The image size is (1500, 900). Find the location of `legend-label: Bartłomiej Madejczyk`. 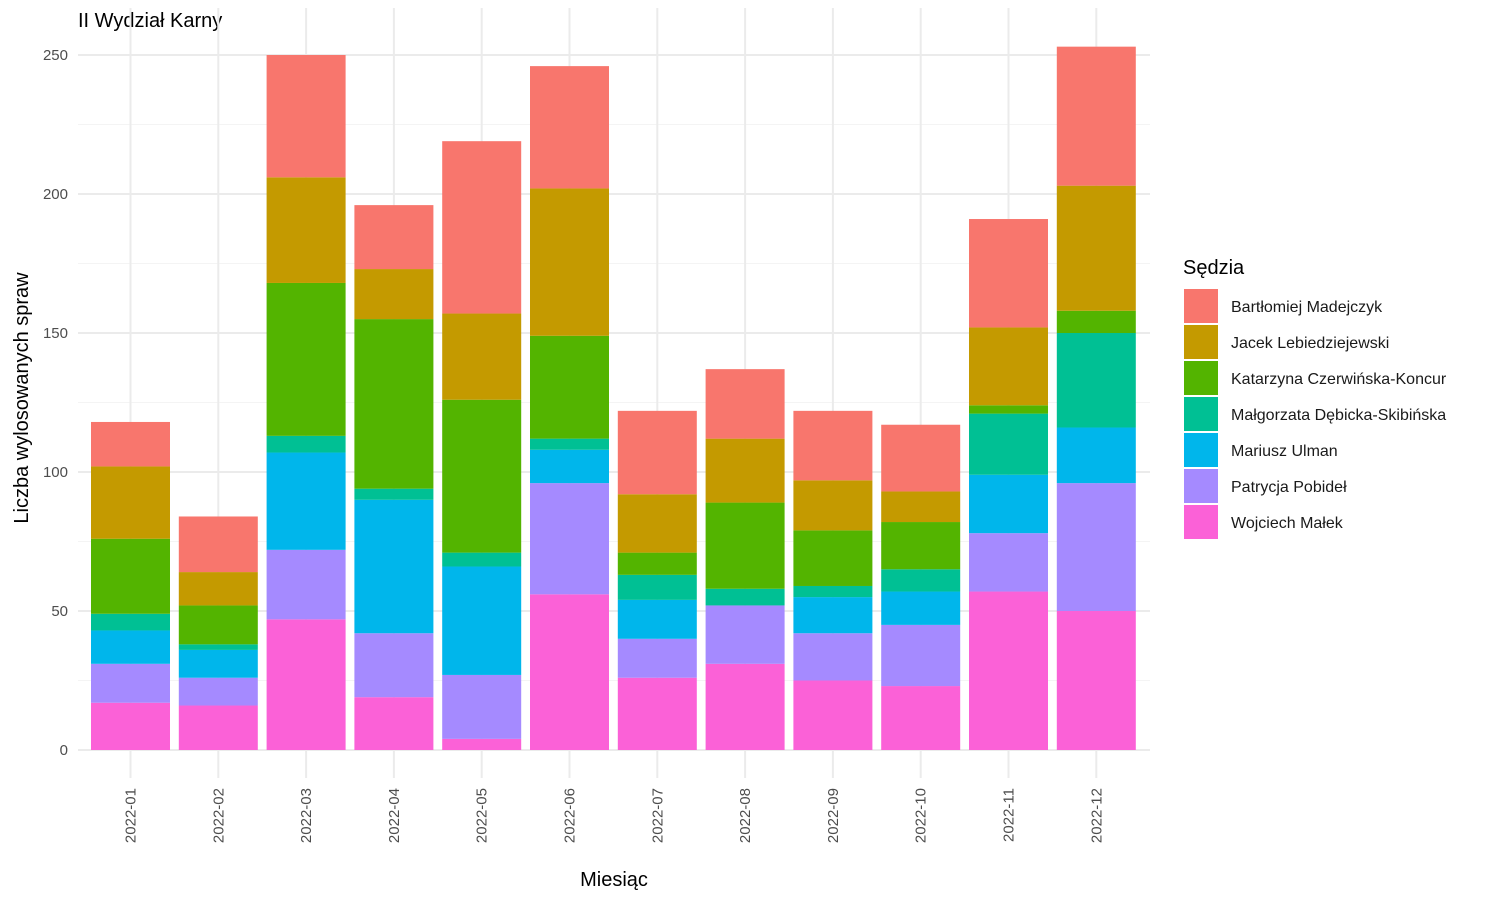

legend-label: Bartłomiej Madejczyk is located at coordinates (1307, 307).